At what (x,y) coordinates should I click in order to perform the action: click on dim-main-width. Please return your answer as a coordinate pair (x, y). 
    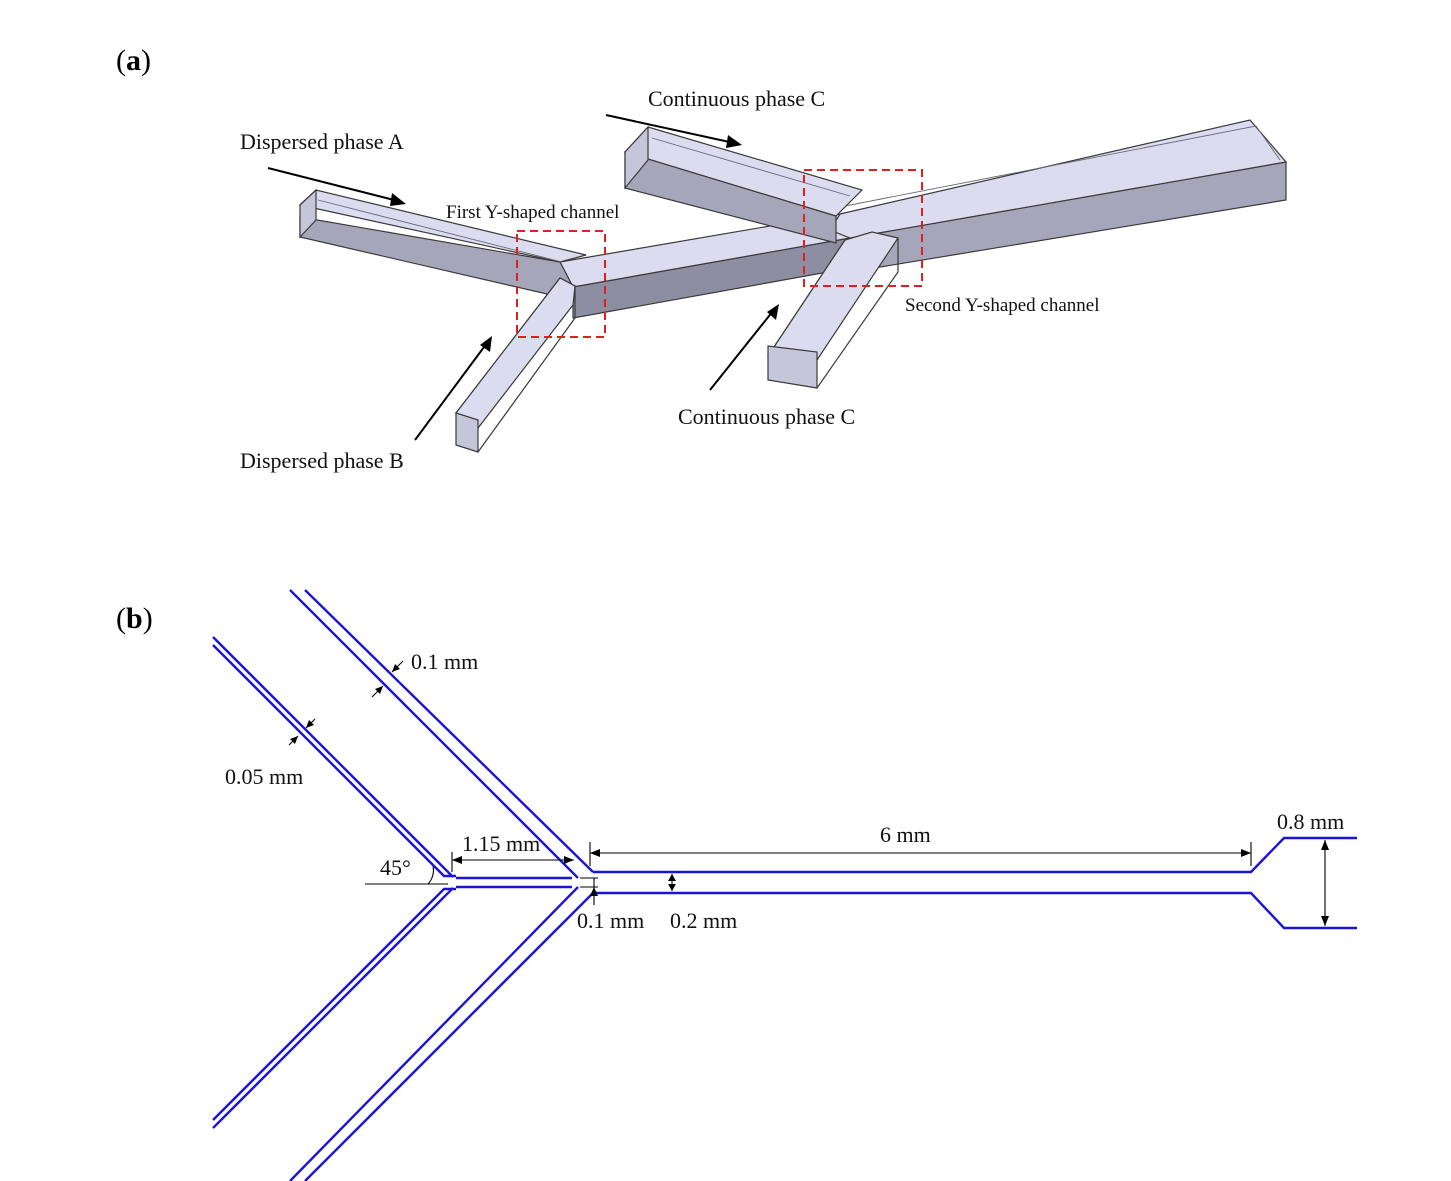
    Looking at the image, I should click on (672, 882).